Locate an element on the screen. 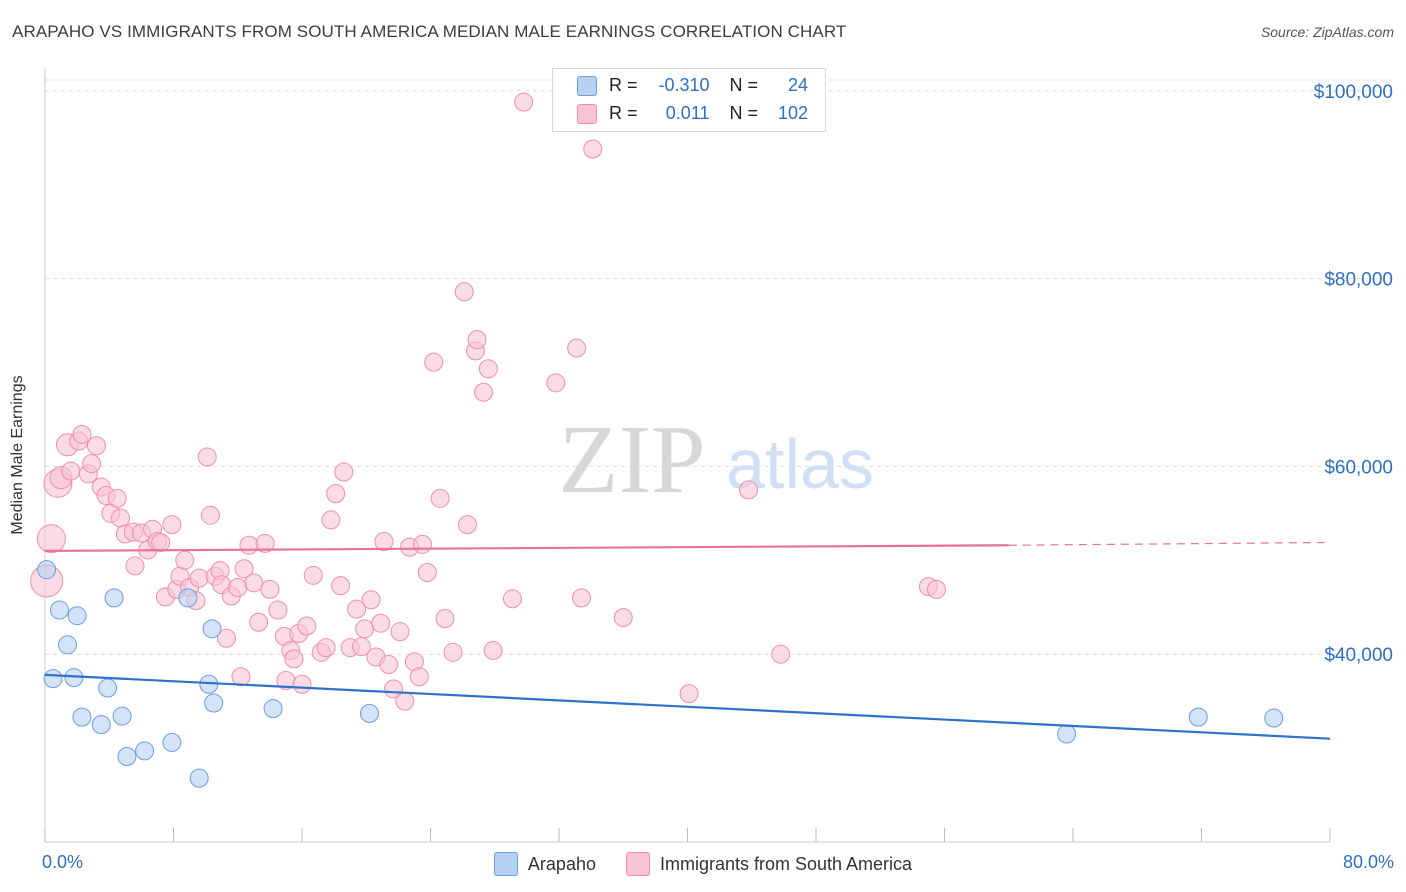 This screenshot has height=892, width=1406. x-label-min: 0.0% is located at coordinates (63, 862).